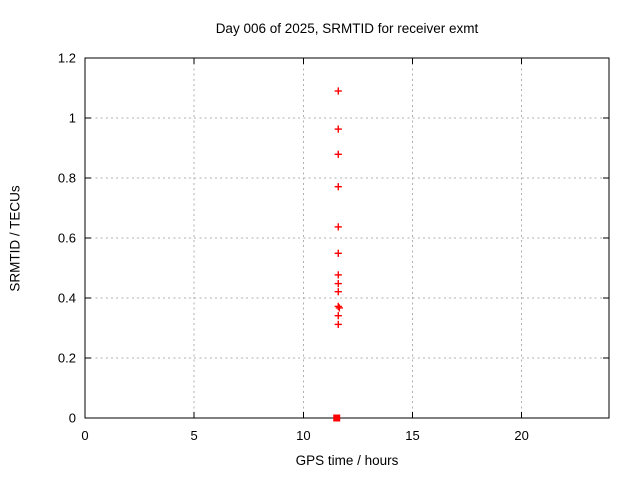 This screenshot has height=480, width=640. I want to click on x-tick-label: 0, so click(84, 435).